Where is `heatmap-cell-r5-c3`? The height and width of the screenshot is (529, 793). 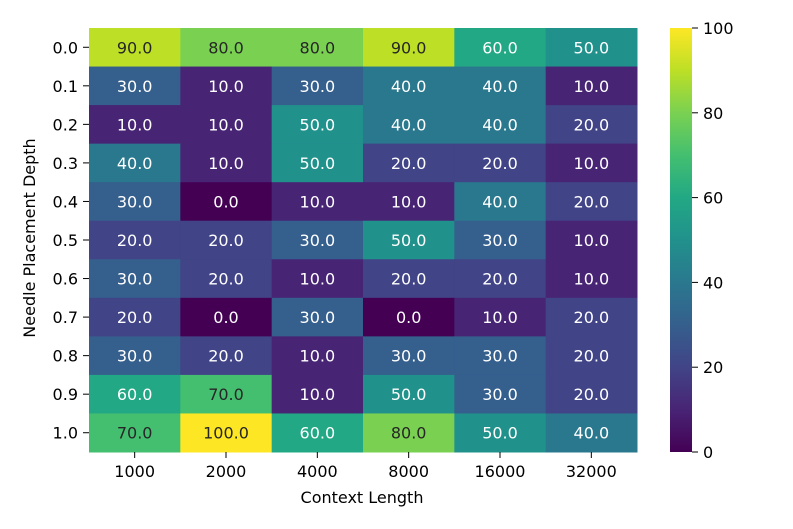
heatmap-cell-r5-c3 is located at coordinates (409, 240).